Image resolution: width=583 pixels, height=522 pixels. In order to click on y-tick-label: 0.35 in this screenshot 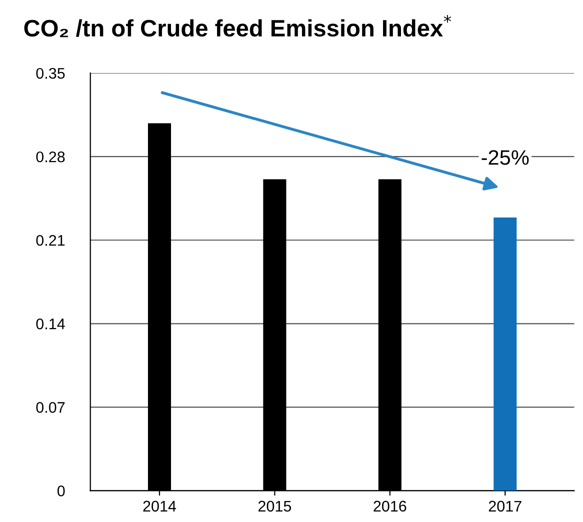, I will do `click(50, 73)`.